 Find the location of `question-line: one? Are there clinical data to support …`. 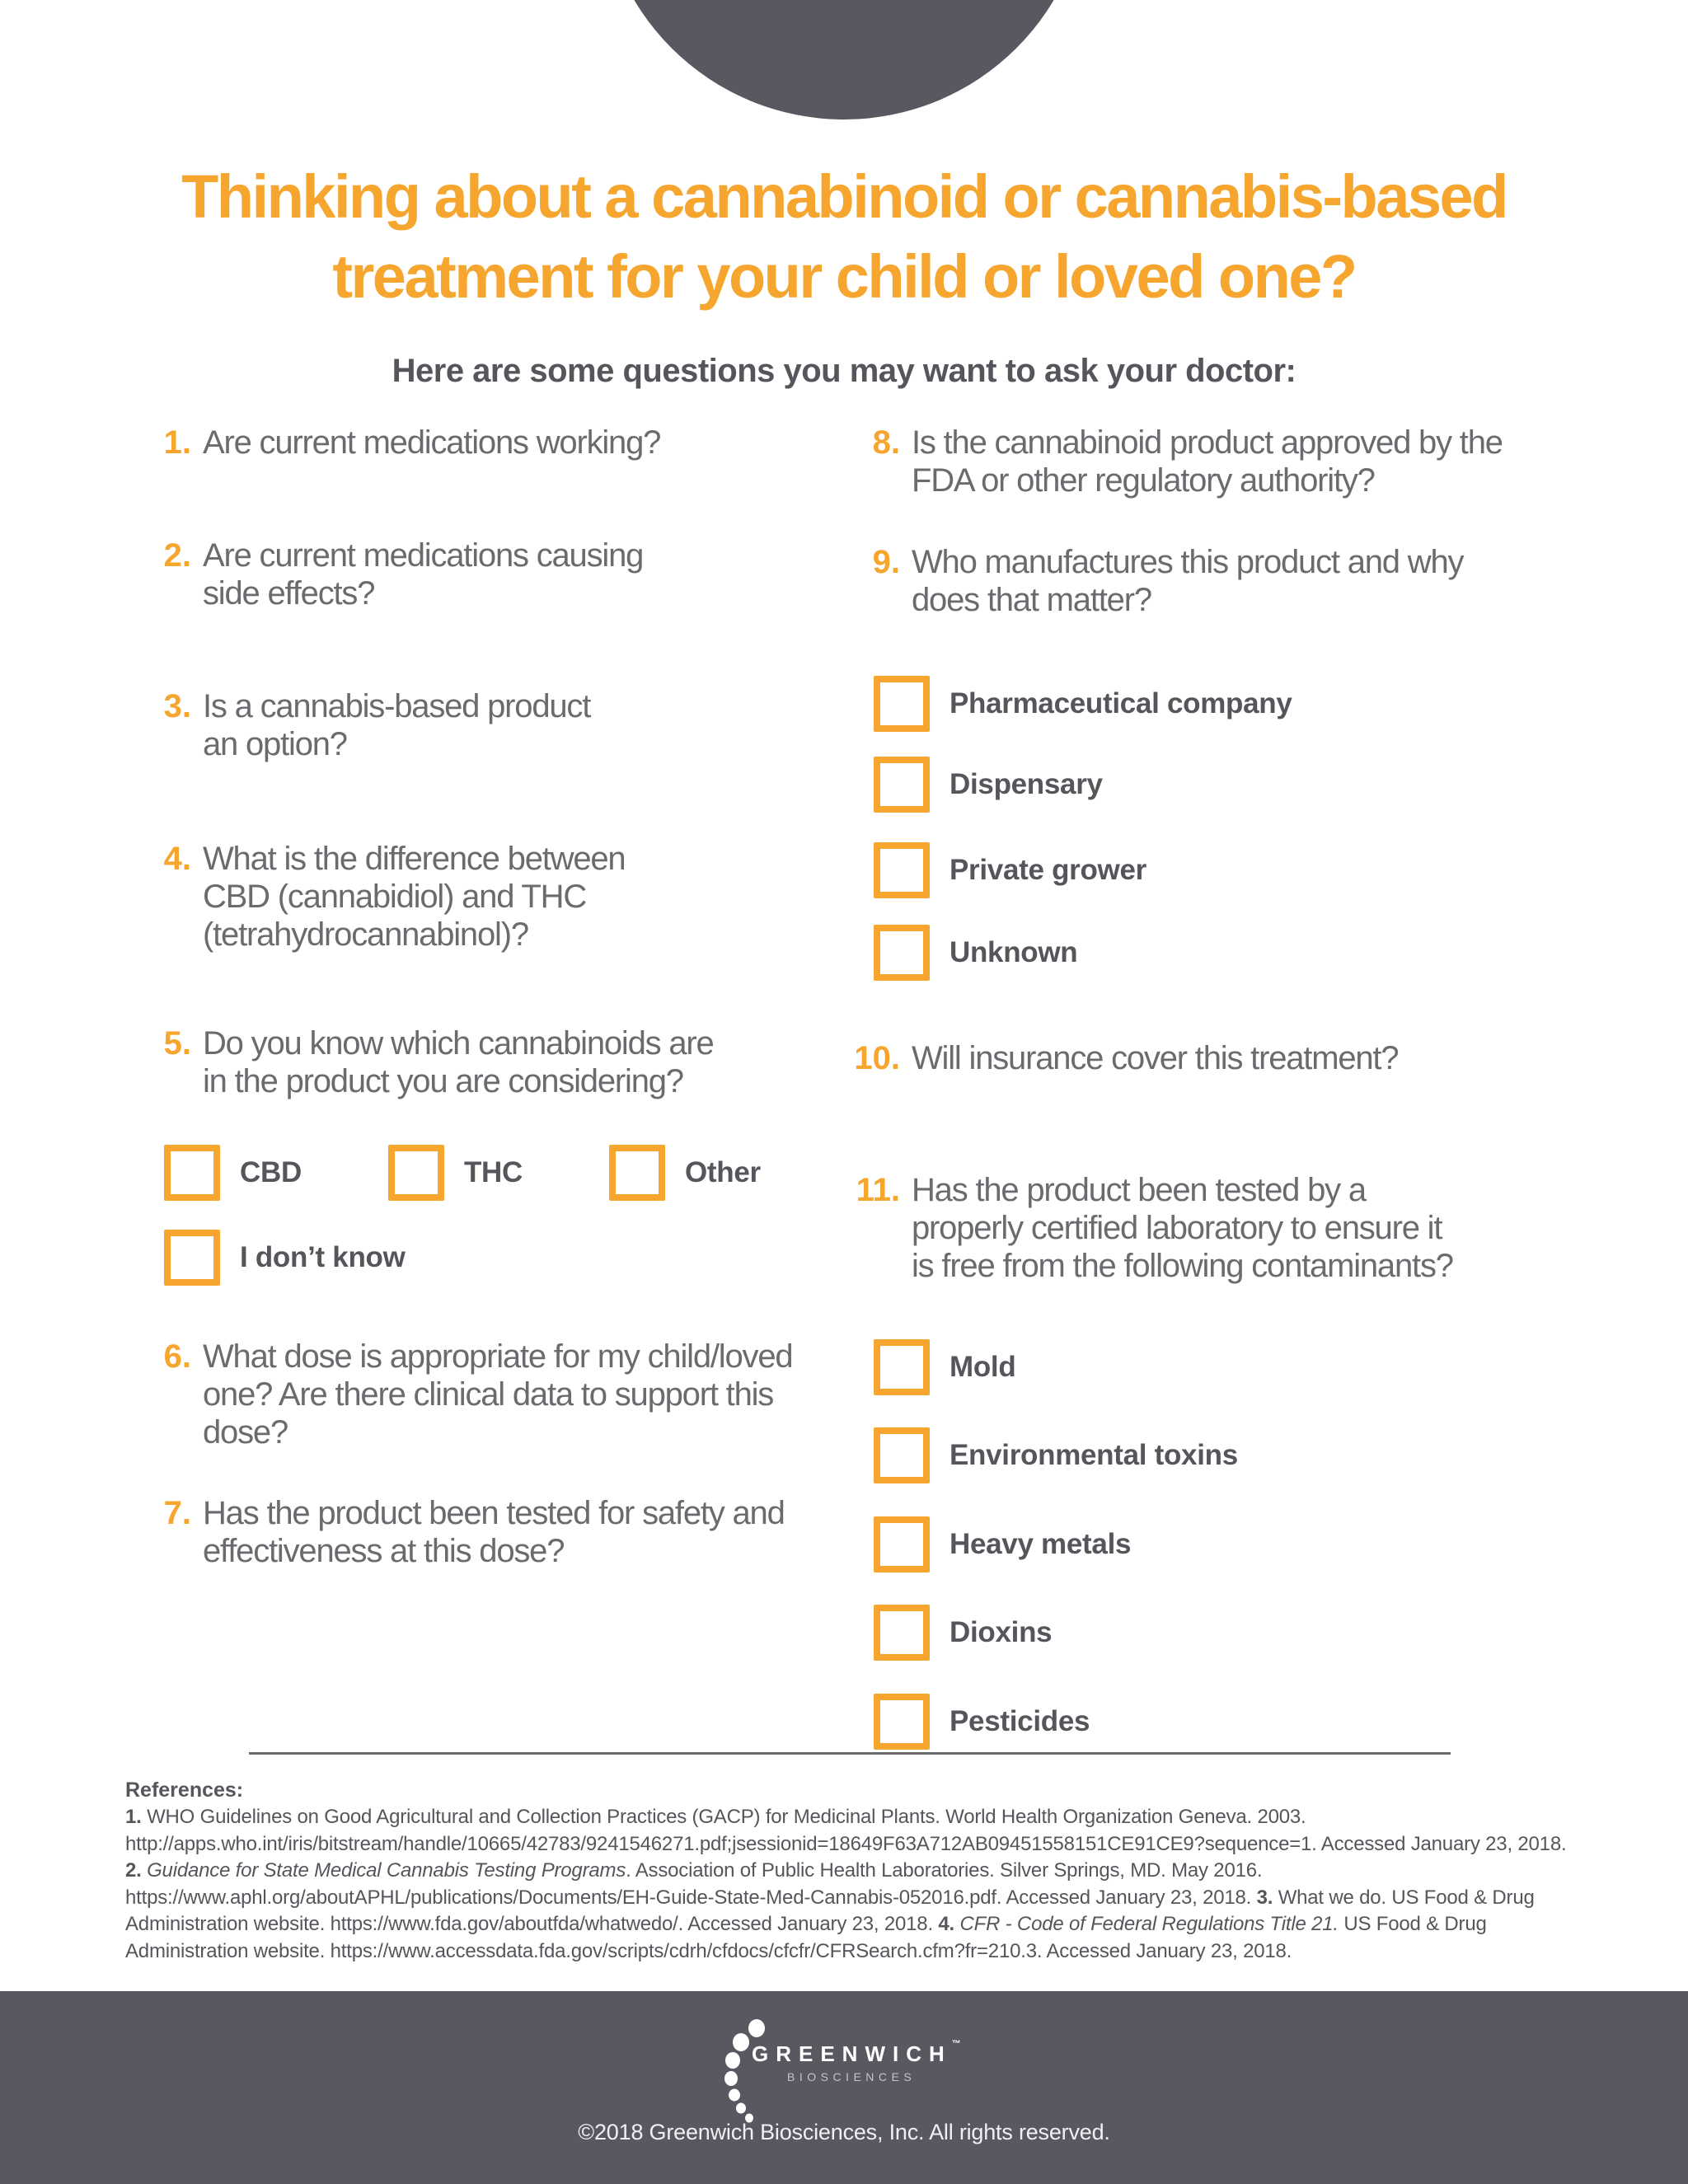

question-line: one? Are there clinical data to support … is located at coordinates (488, 1394).